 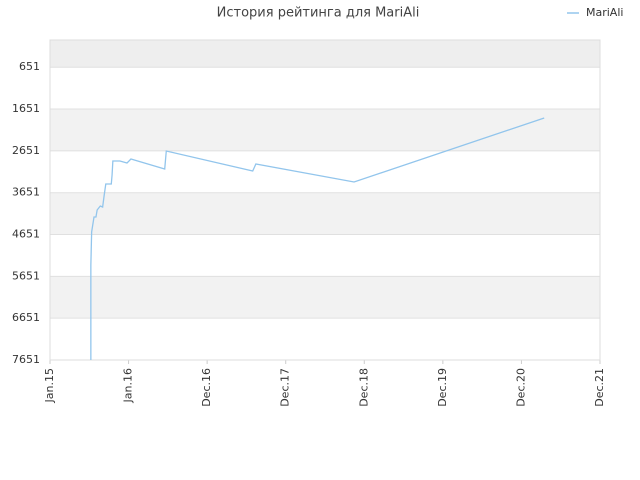 I want to click on y-tick-label: 3651, so click(x=26, y=192).